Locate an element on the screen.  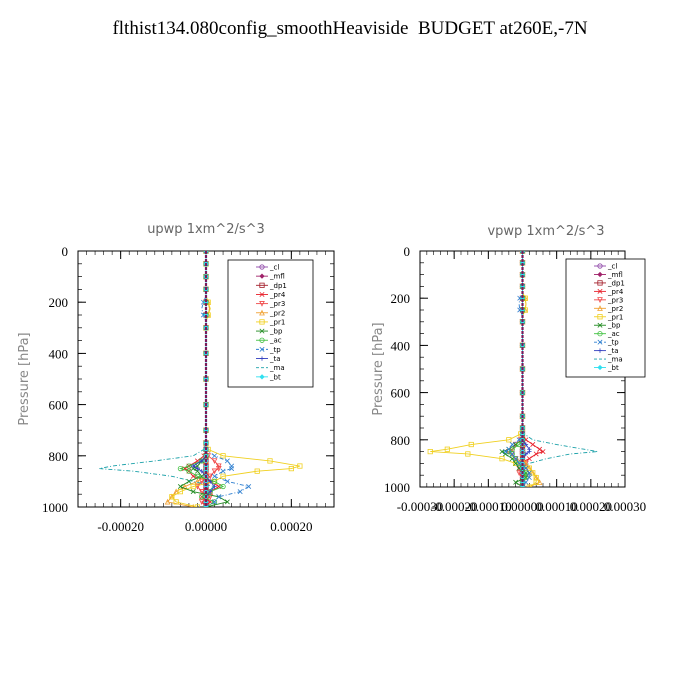
legend-box is located at coordinates (270, 323).